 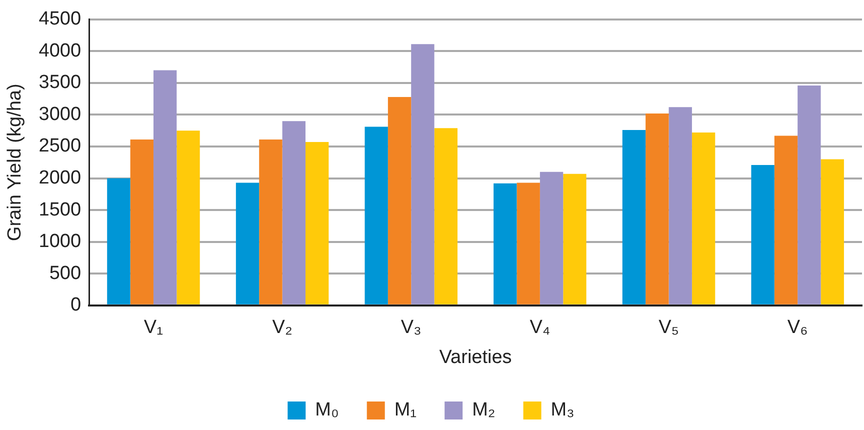 I want to click on y-tick-label: 1500, so click(x=60, y=209).